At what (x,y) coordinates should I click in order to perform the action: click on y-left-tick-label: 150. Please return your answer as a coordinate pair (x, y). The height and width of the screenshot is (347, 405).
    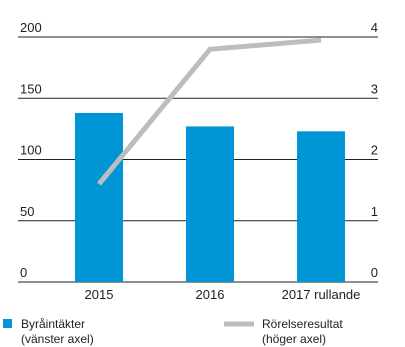
    Looking at the image, I should click on (31, 88).